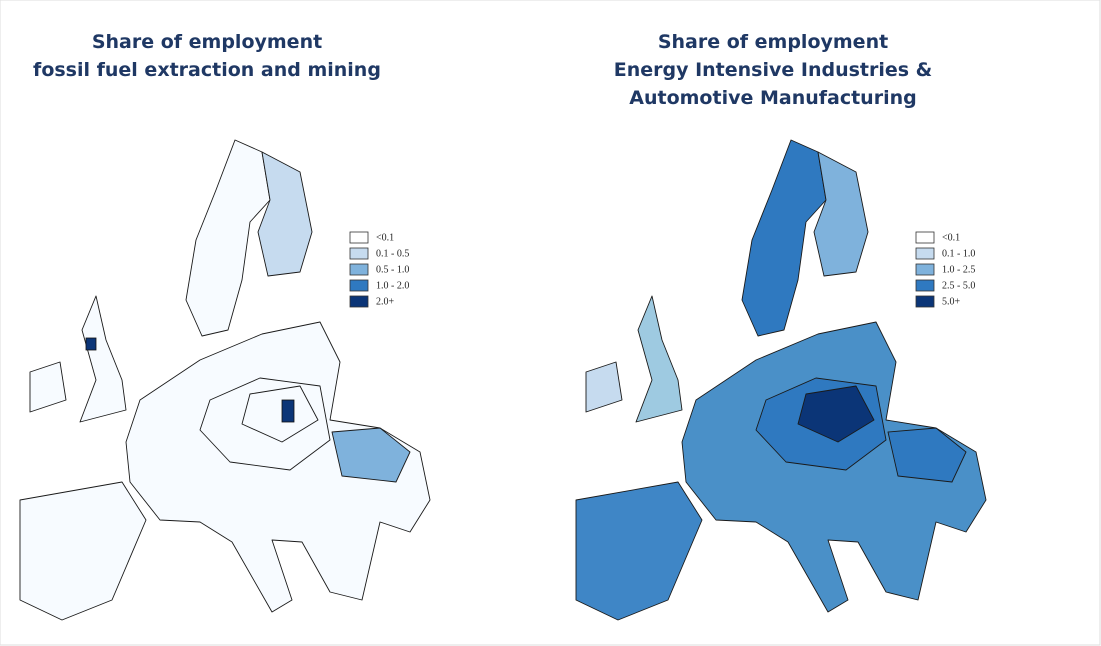 The width and height of the screenshot is (1101, 646). What do you see at coordinates (958, 285) in the screenshot?
I see `legend-label: 2.5 - 5.0` at bounding box center [958, 285].